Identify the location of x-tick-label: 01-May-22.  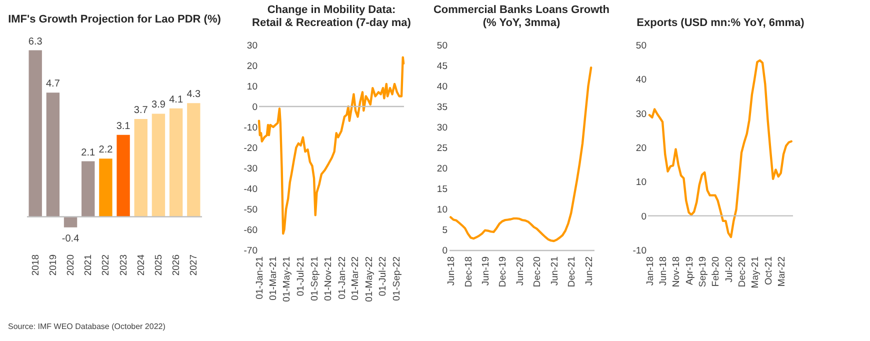
(369, 279).